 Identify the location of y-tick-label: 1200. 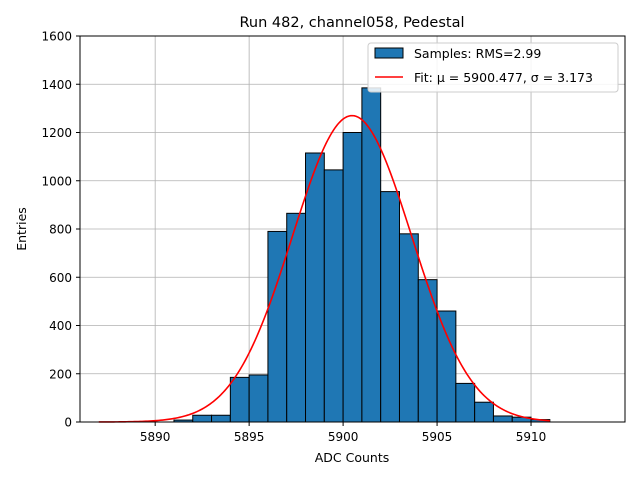
(56, 133).